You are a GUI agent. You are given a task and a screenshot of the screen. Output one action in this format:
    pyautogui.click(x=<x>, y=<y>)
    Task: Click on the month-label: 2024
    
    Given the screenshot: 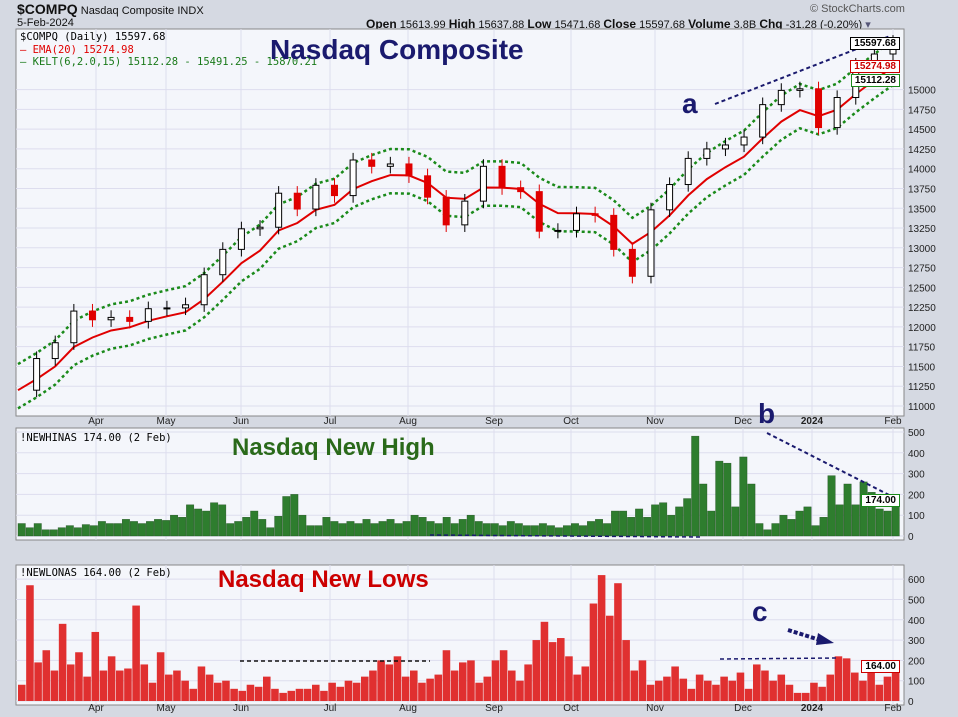 What is the action you would take?
    pyautogui.click(x=812, y=421)
    